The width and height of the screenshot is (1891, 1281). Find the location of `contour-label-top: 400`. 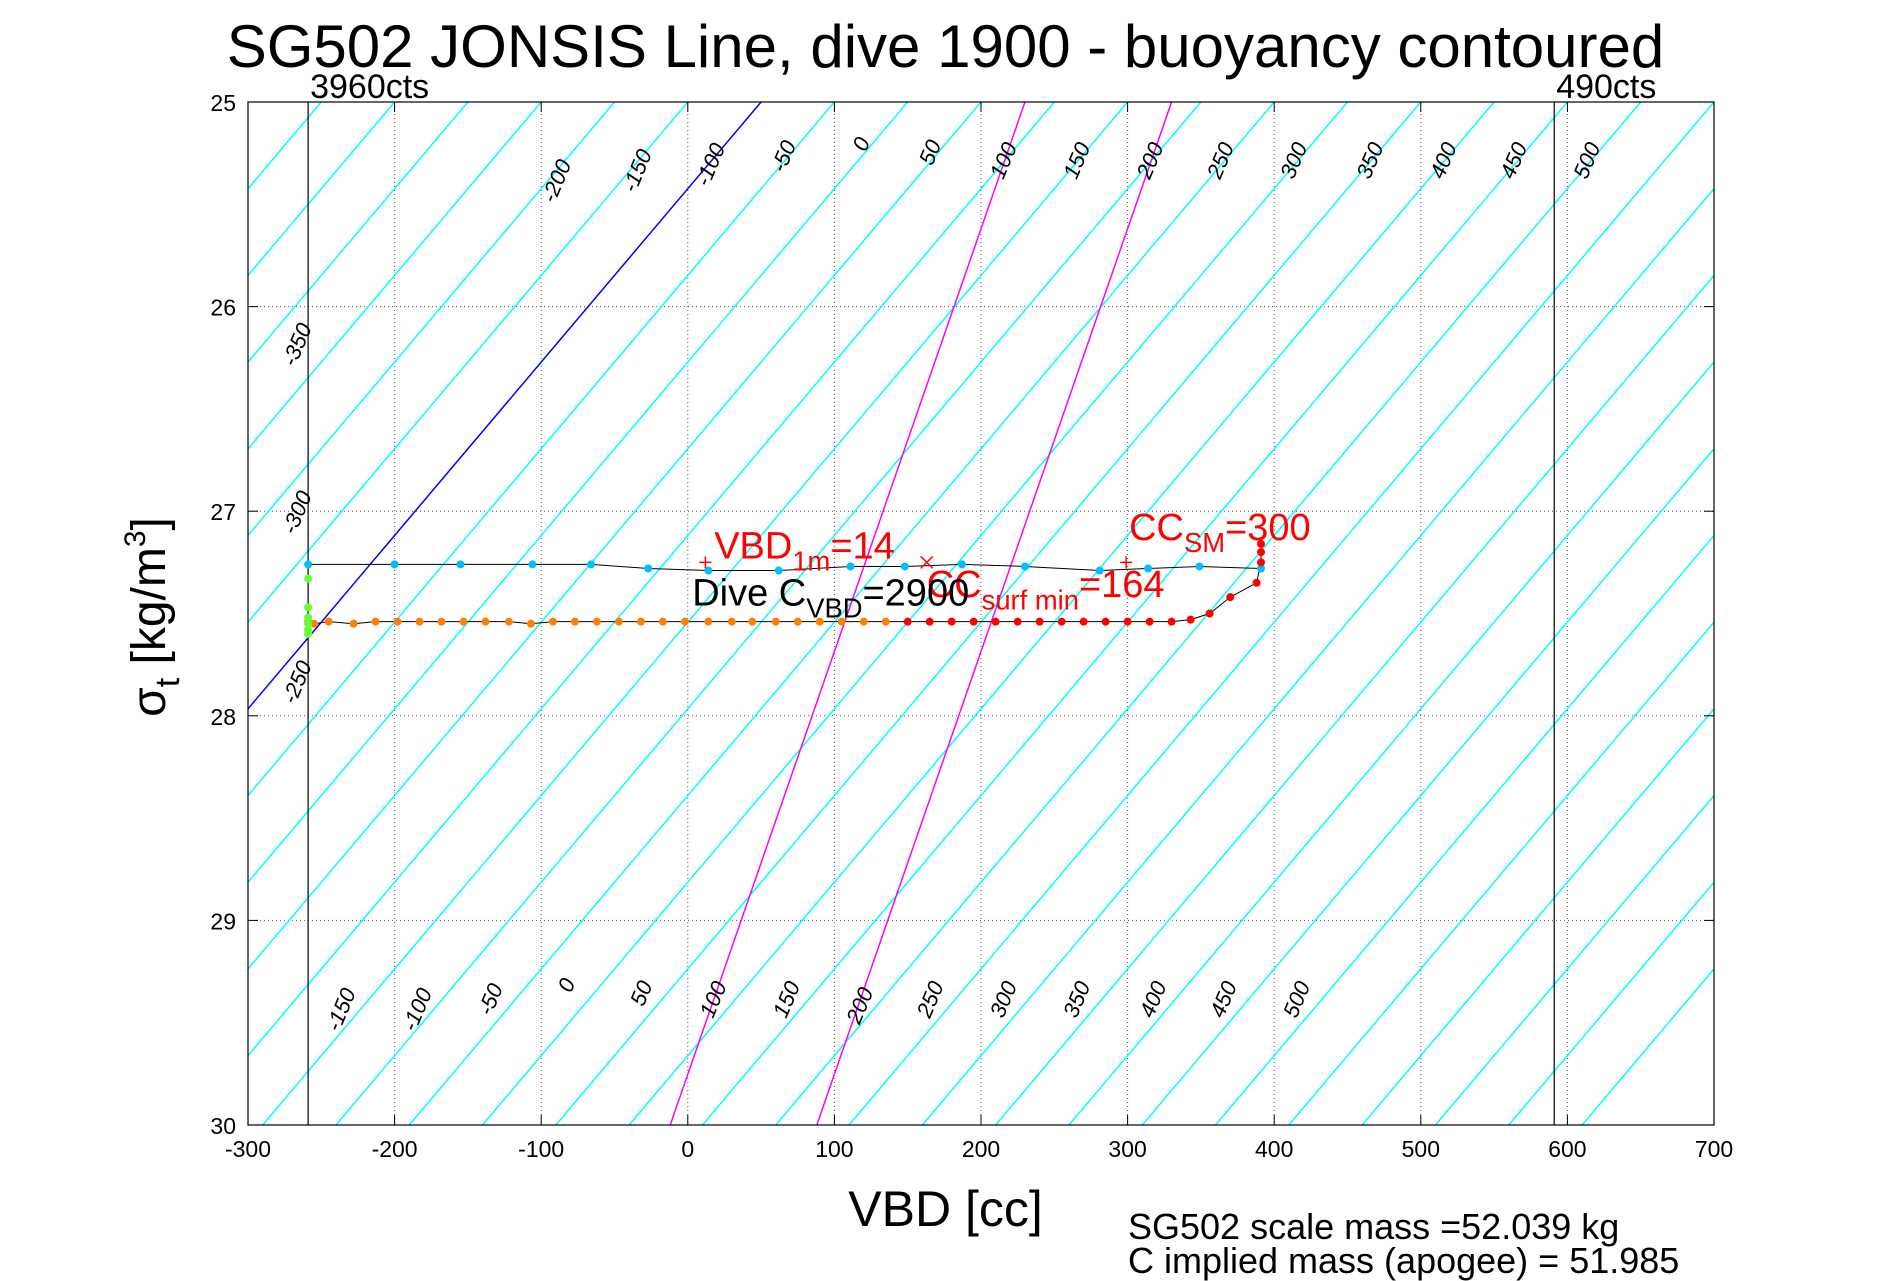

contour-label-top: 400 is located at coordinates (1444, 160).